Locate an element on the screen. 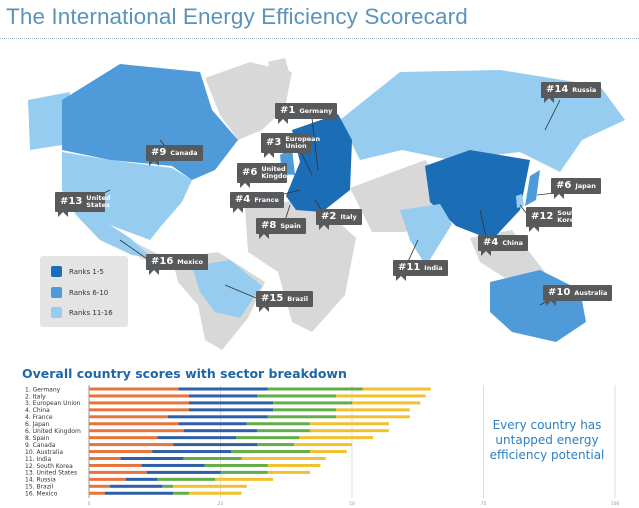 Image resolution: width=639 pixels, height=508 pixels. callout-name: Italy is located at coordinates (348, 216).